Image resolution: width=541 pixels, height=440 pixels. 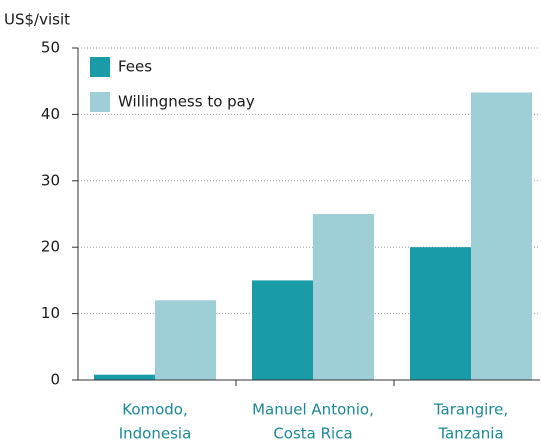 I want to click on y-tick-label: 50, so click(x=50, y=48).